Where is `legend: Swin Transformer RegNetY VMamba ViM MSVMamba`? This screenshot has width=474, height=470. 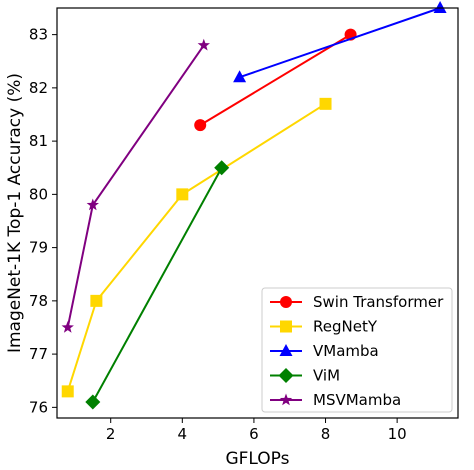
legend: Swin Transformer RegNetY VMamba ViM MSVMamba is located at coordinates (357, 350).